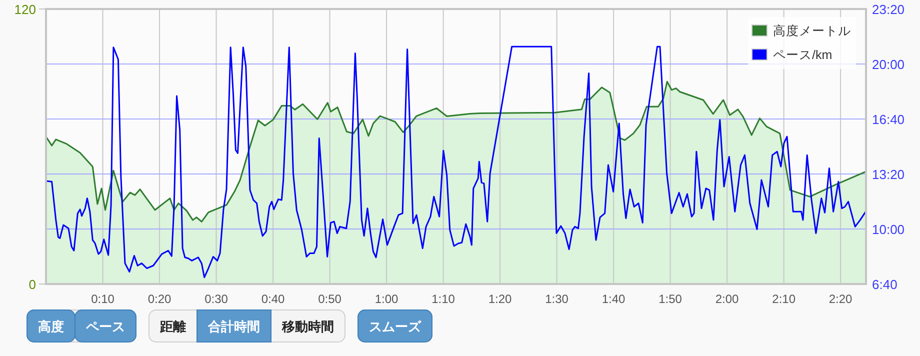 The width and height of the screenshot is (920, 356). I want to click on x-tick-label: 2:00, so click(727, 299).